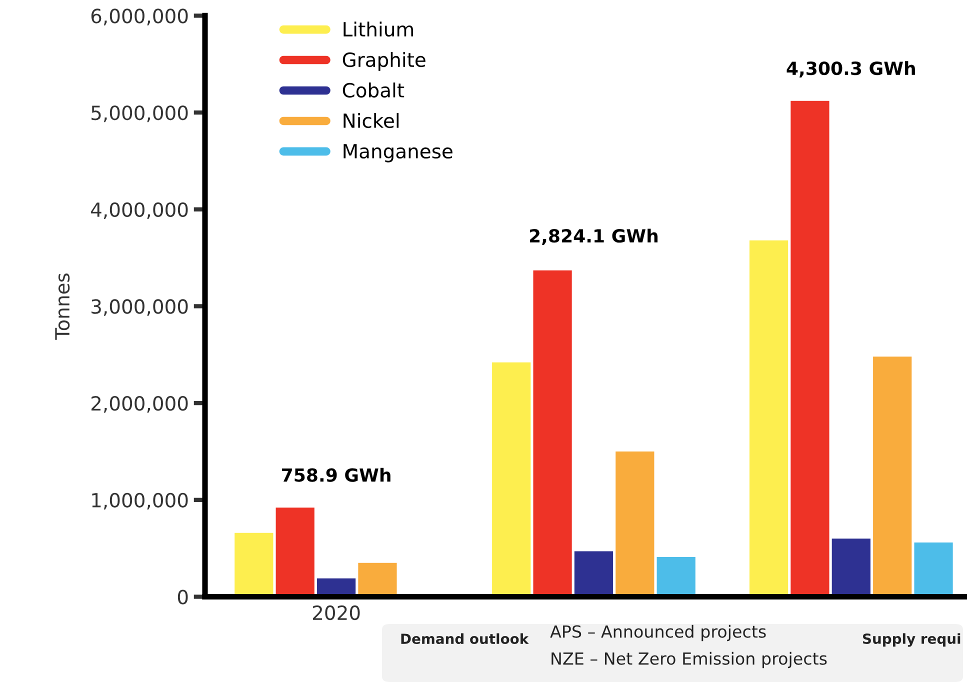  What do you see at coordinates (398, 153) in the screenshot?
I see `legend-label: Manganese` at bounding box center [398, 153].